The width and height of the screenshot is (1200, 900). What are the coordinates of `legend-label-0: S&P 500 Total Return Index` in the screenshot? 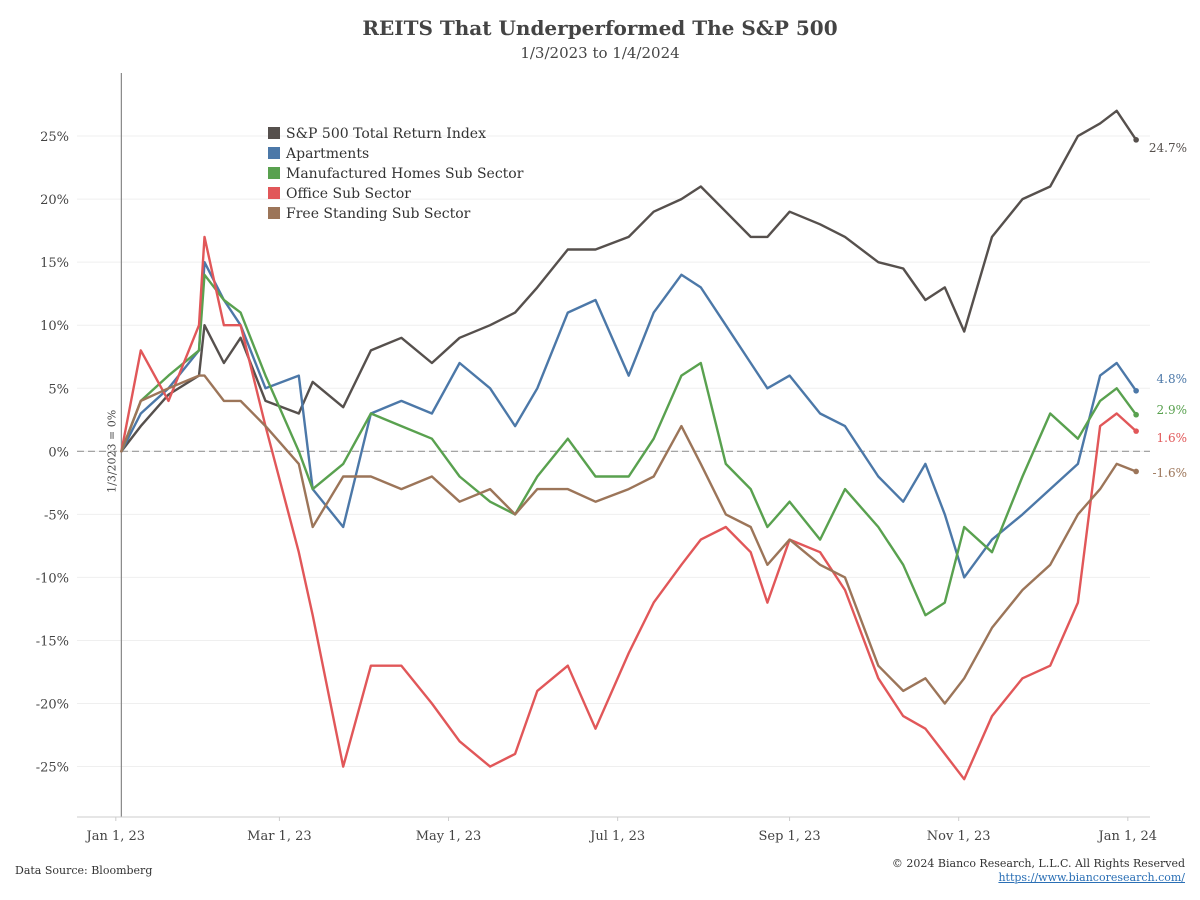 It's located at (386, 134).